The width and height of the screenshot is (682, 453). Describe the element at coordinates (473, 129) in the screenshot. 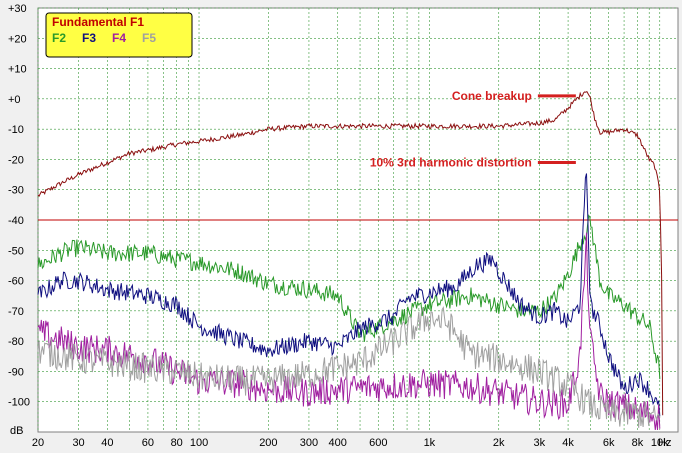

I see `annotations: Cone breakup 10% 3rd harmonic distortion` at that location.